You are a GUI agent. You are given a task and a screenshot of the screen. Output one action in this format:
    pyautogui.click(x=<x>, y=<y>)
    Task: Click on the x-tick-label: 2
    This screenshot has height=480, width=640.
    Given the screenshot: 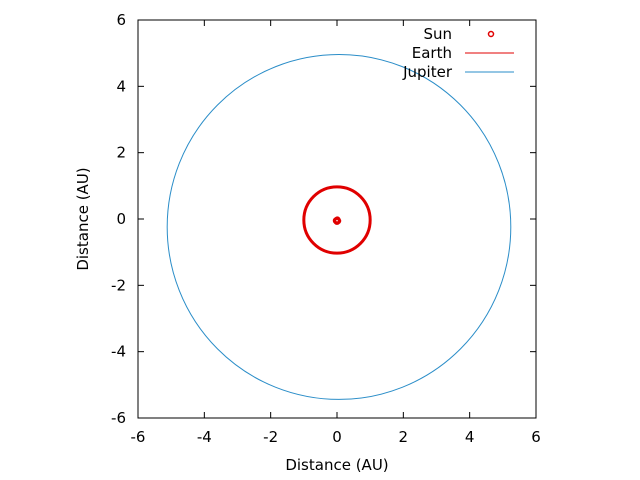 What is the action you would take?
    pyautogui.click(x=404, y=437)
    